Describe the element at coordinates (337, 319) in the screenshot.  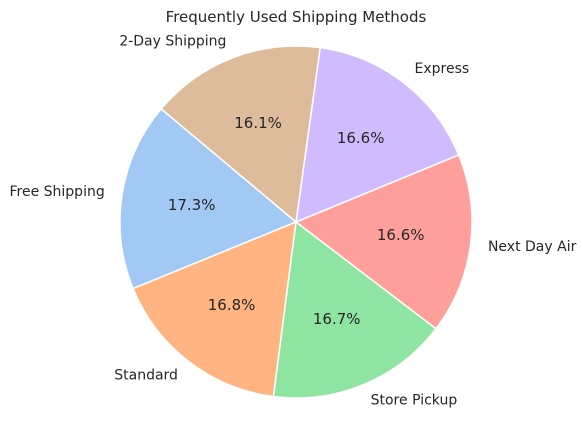
I see `percent-label-store-pickup: 16.7%` at that location.